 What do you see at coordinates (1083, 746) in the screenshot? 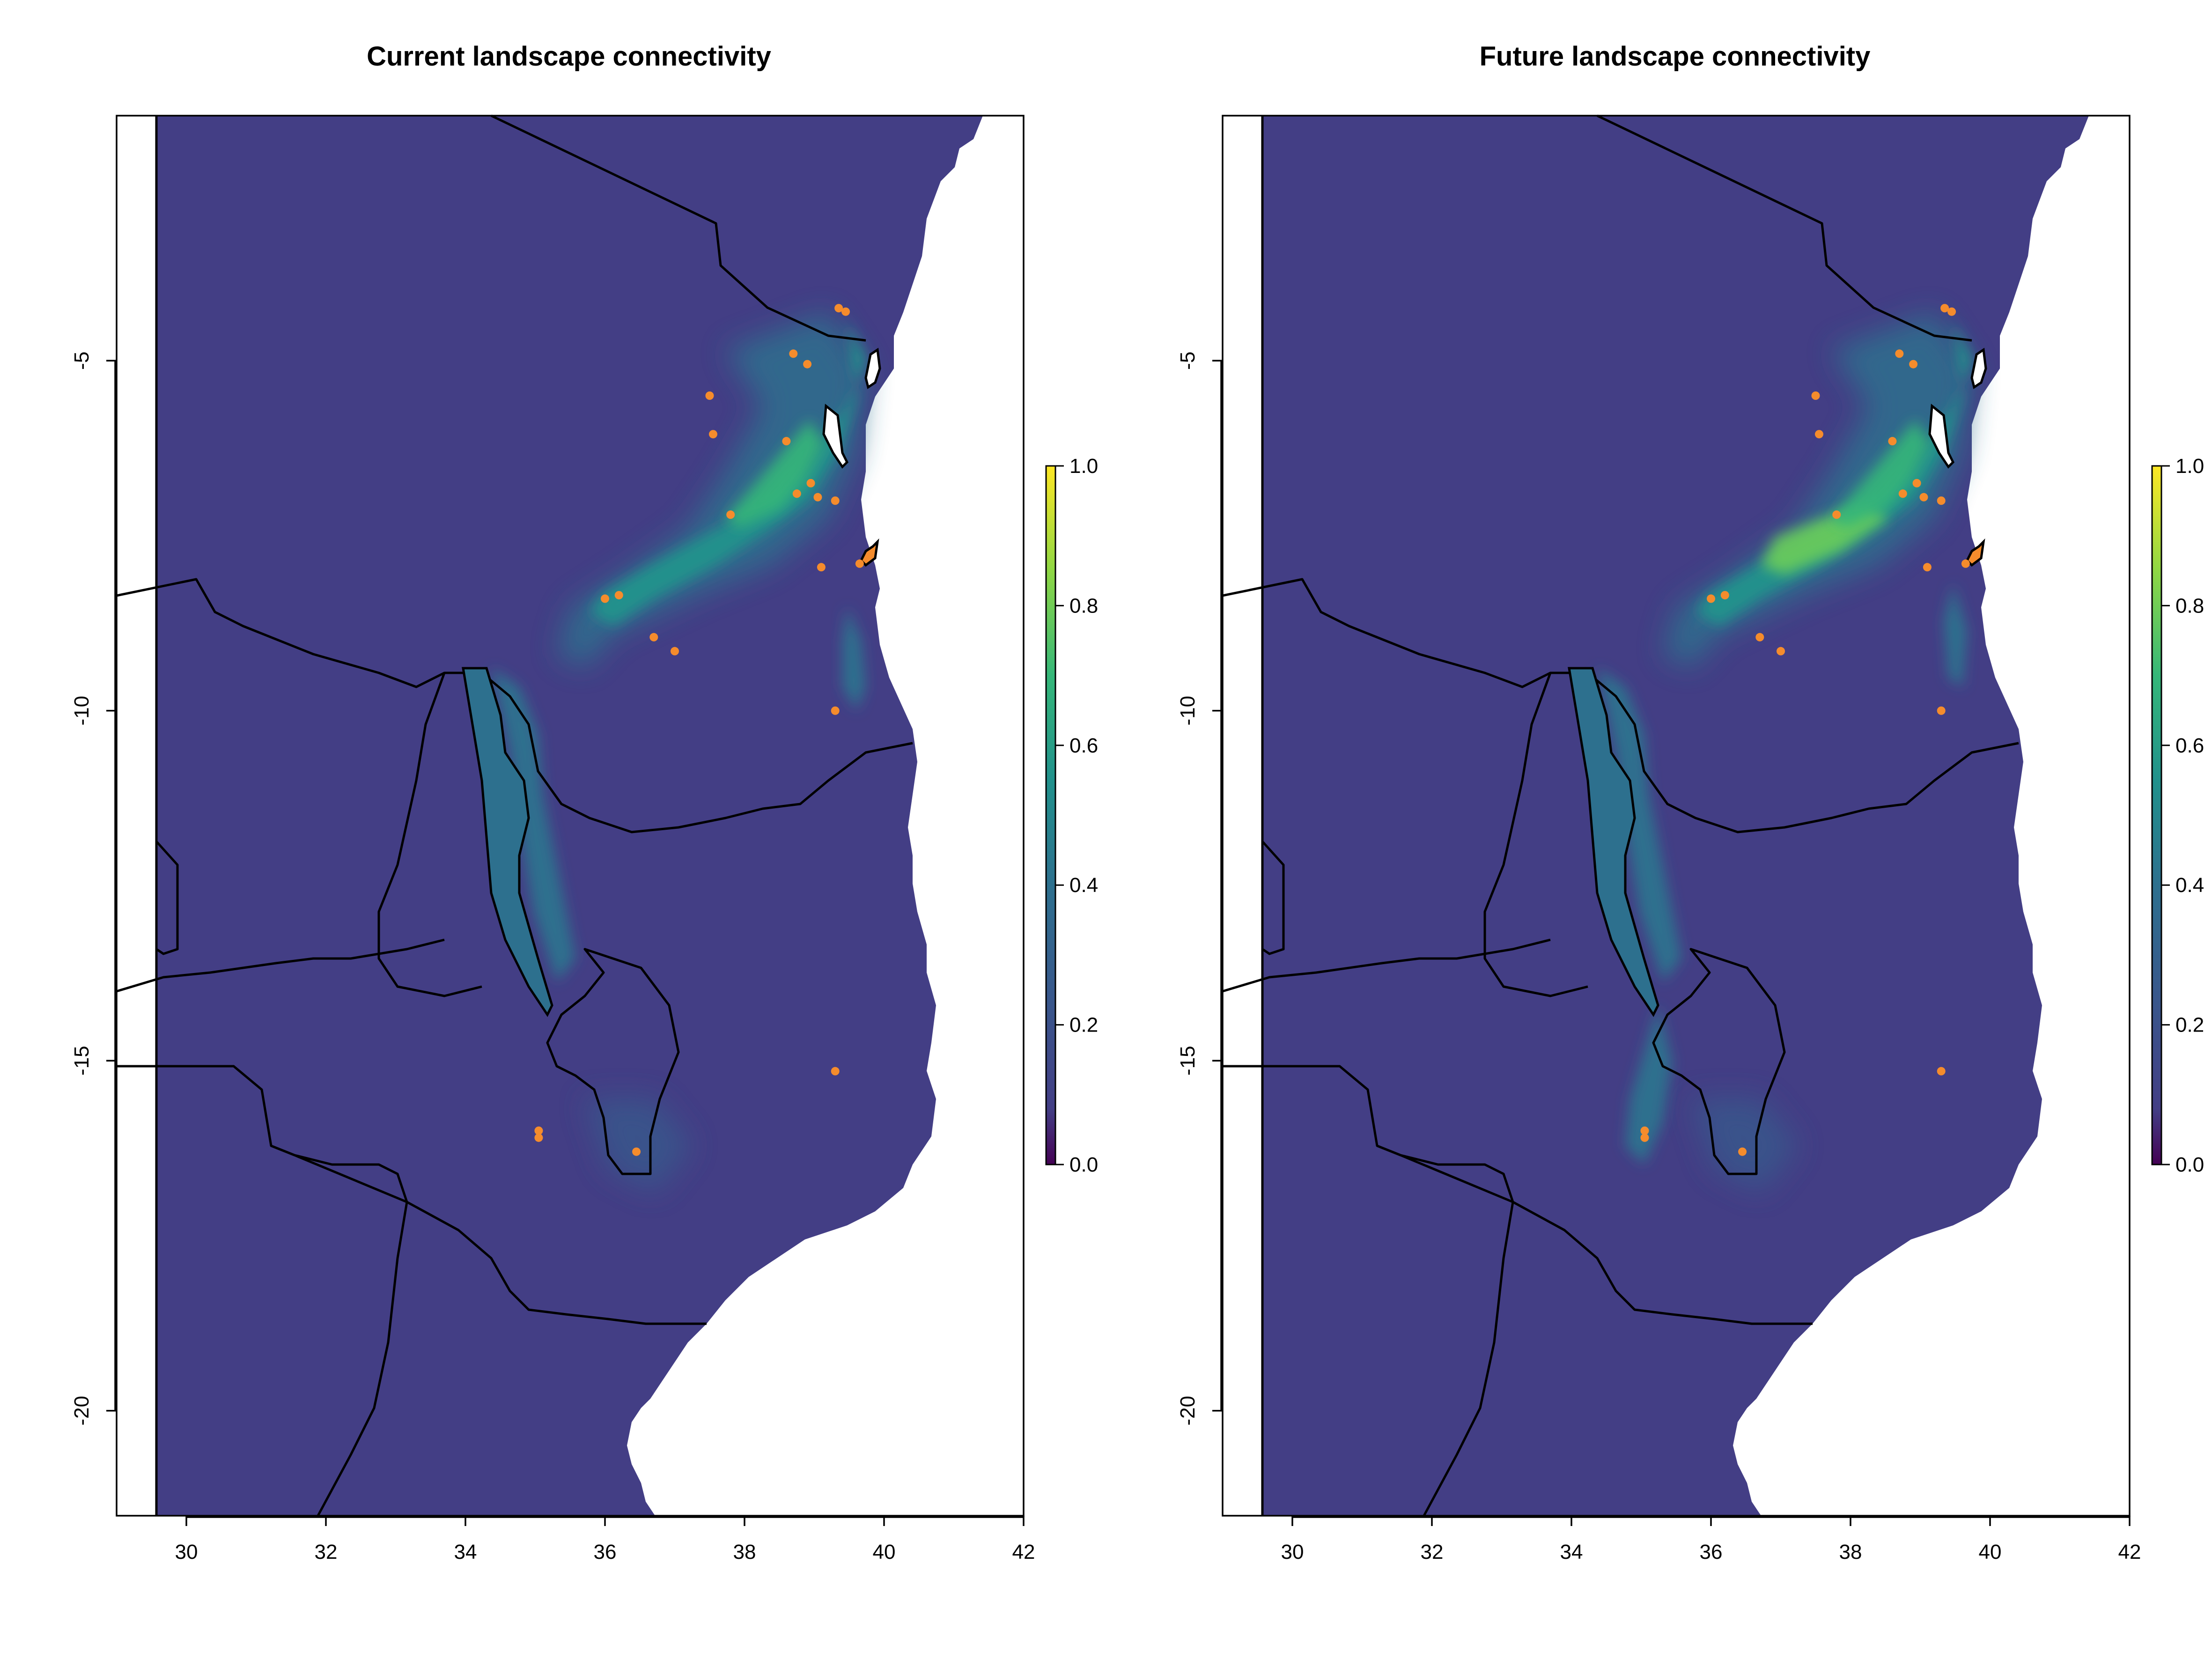
I see `colorbar-tick-label: 0.6` at bounding box center [1083, 746].